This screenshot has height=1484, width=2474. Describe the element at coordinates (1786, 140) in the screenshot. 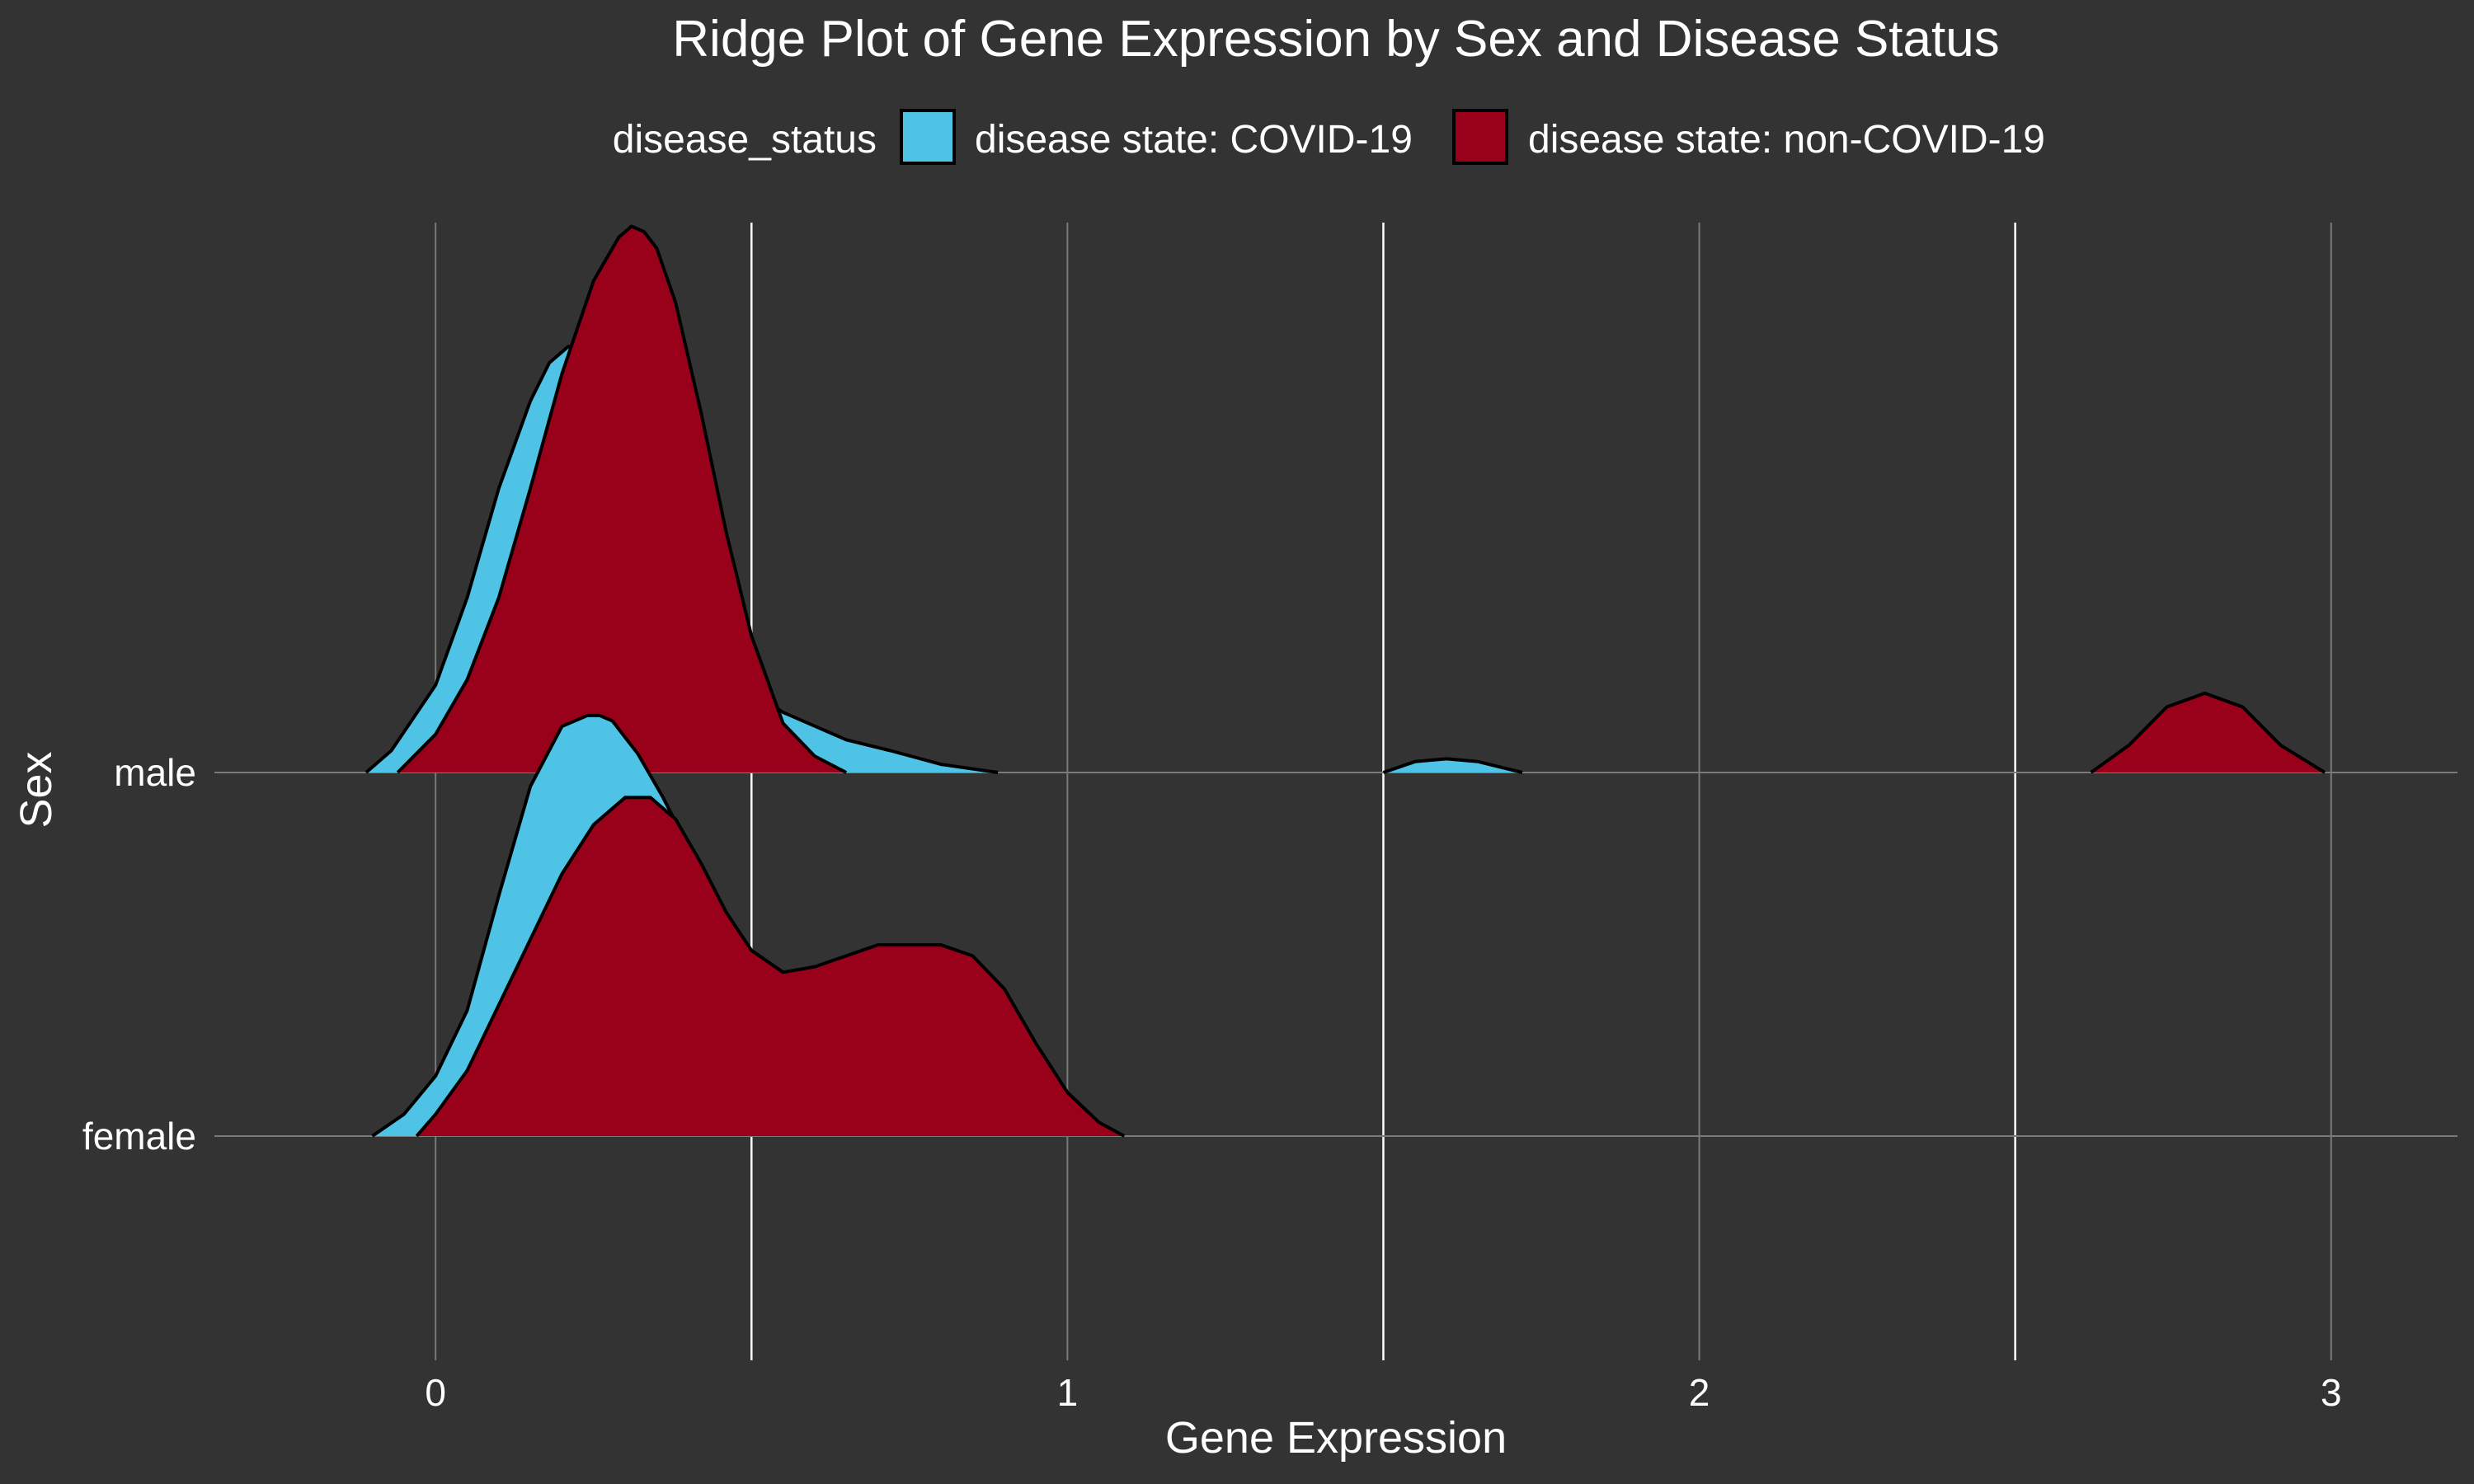

I see `legend-label-non-covid: disease state: non-COVID-19` at that location.